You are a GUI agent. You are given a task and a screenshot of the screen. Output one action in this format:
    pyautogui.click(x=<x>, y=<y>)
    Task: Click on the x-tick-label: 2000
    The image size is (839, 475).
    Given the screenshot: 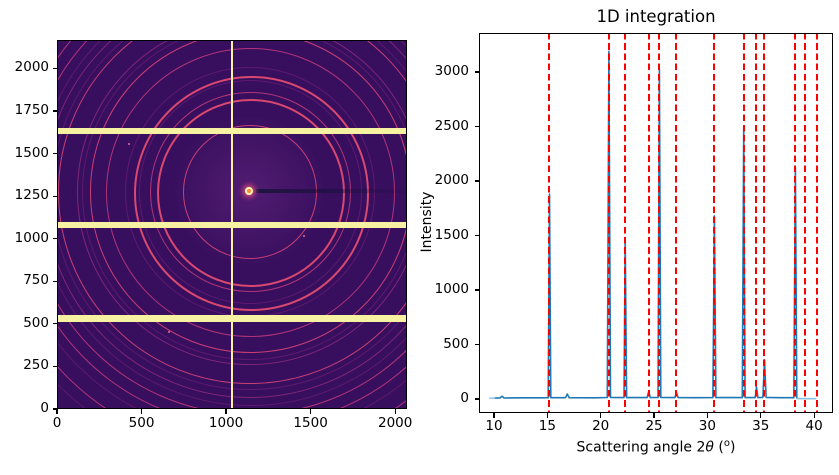 What is the action you would take?
    pyautogui.click(x=395, y=423)
    